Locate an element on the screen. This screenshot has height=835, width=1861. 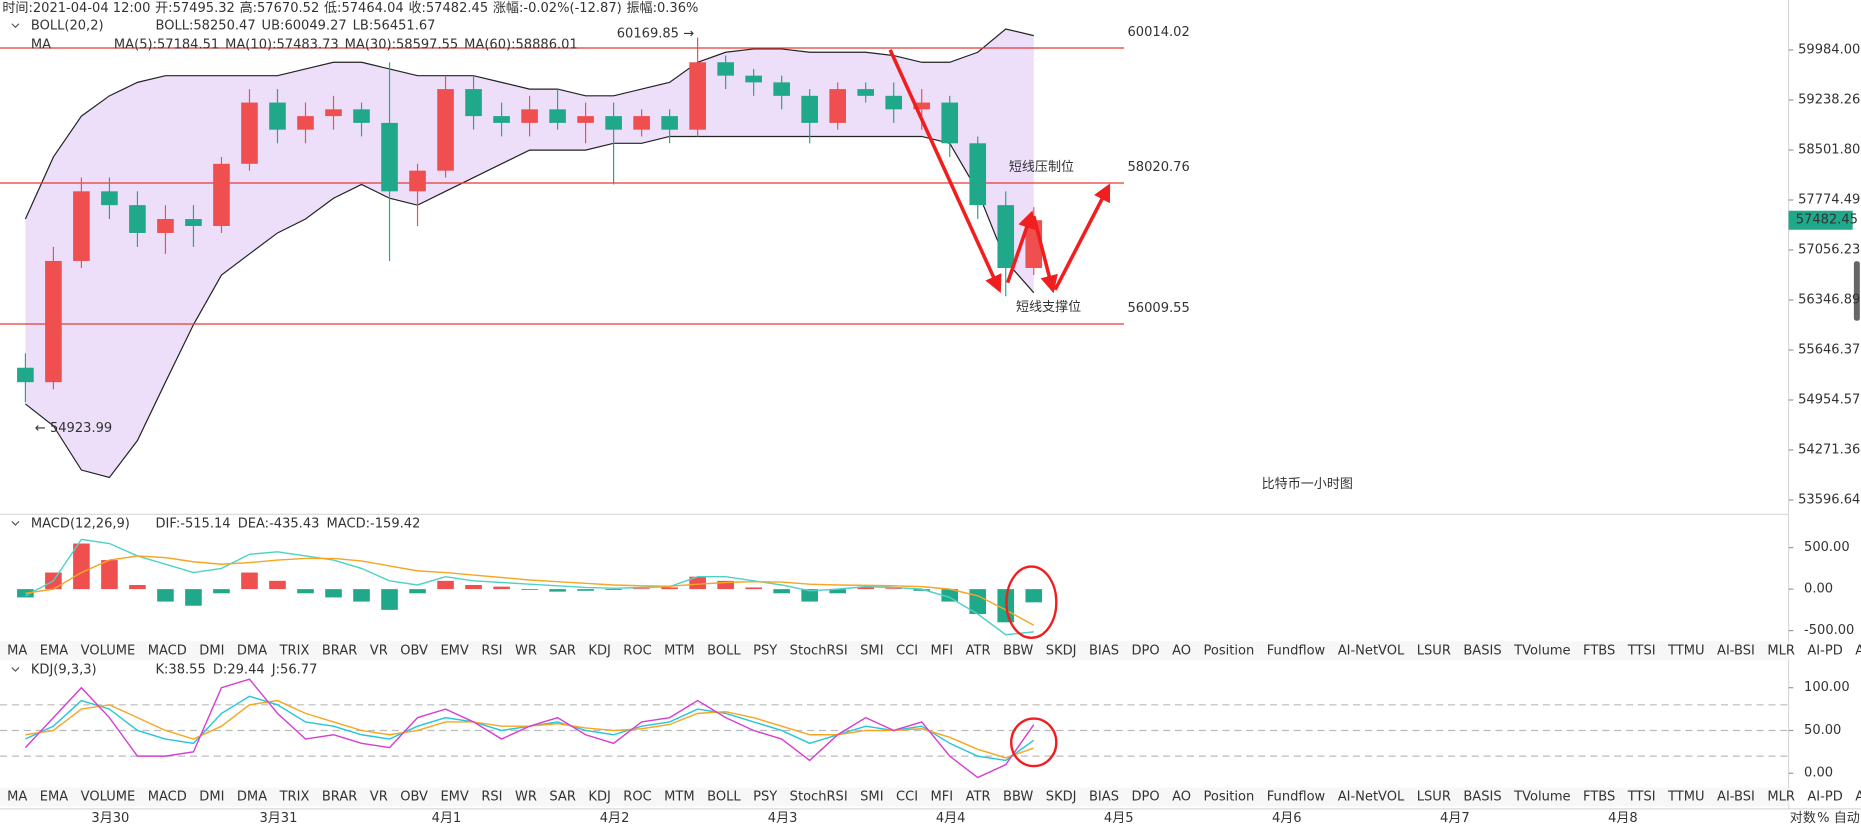
axis-control: % is located at coordinates (1823, 818).